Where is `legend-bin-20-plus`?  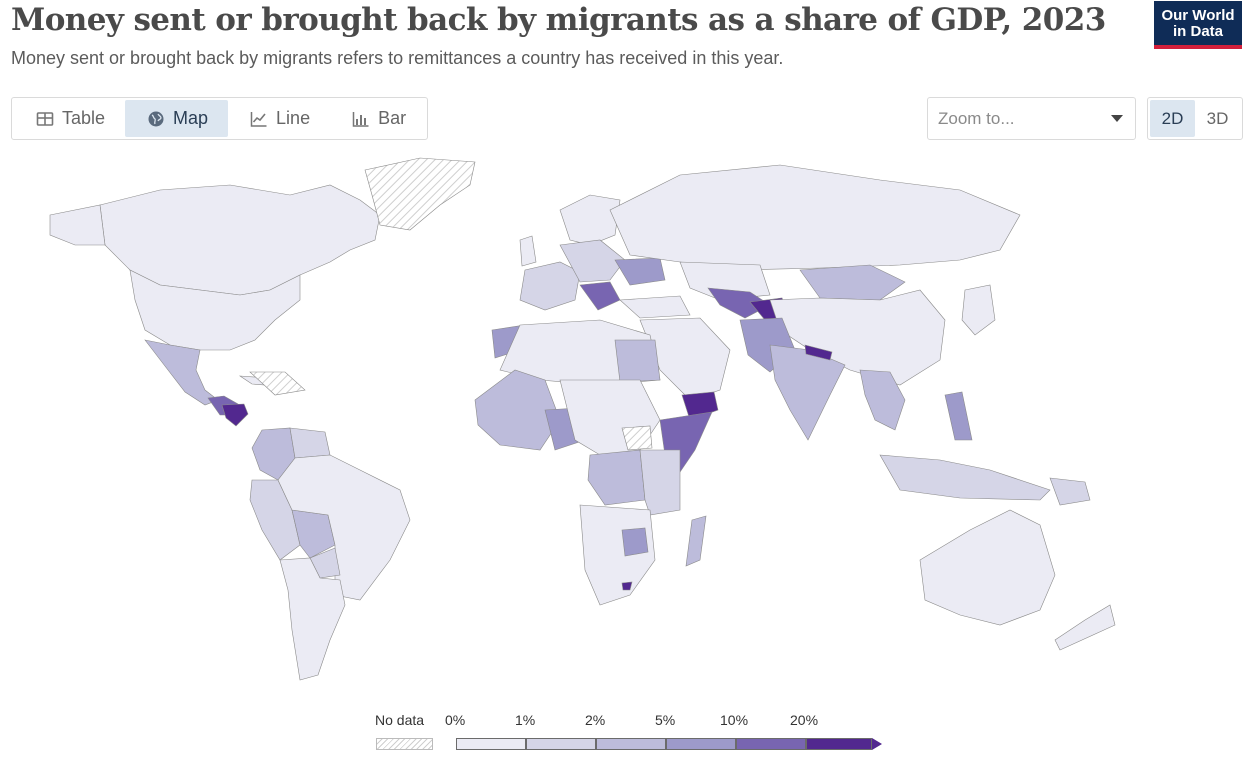 legend-bin-20-plus is located at coordinates (839, 744).